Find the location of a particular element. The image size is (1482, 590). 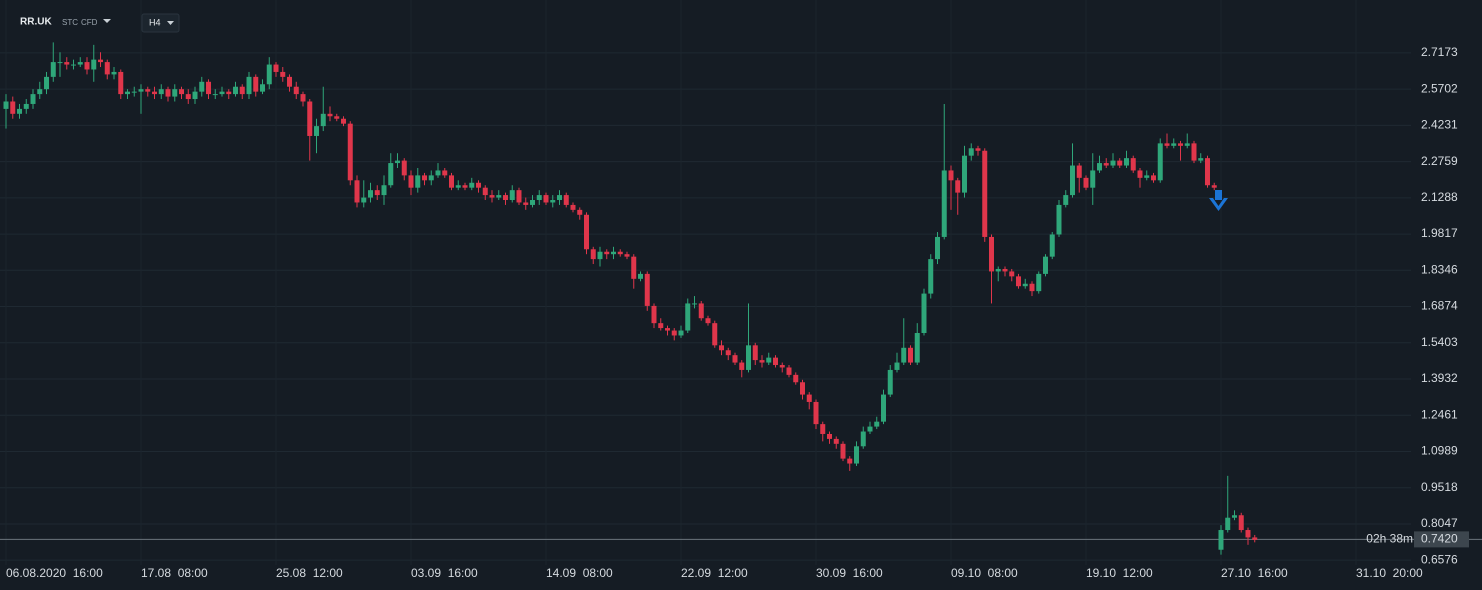

y-tick-label: 1.0989 is located at coordinates (1439, 451).